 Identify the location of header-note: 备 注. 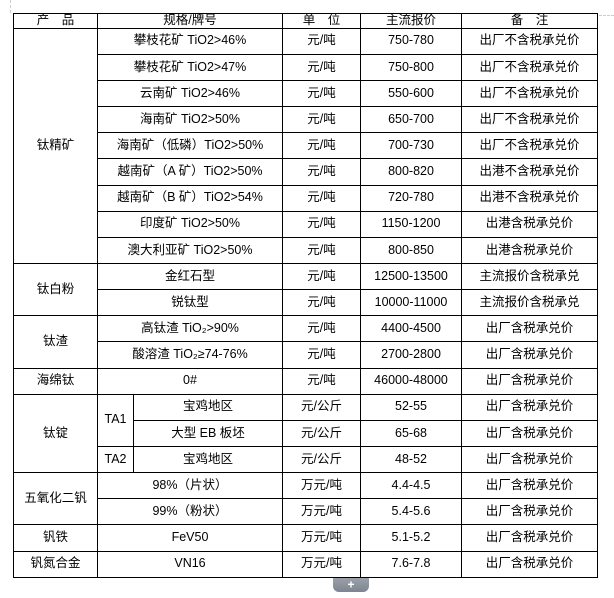
(530, 21).